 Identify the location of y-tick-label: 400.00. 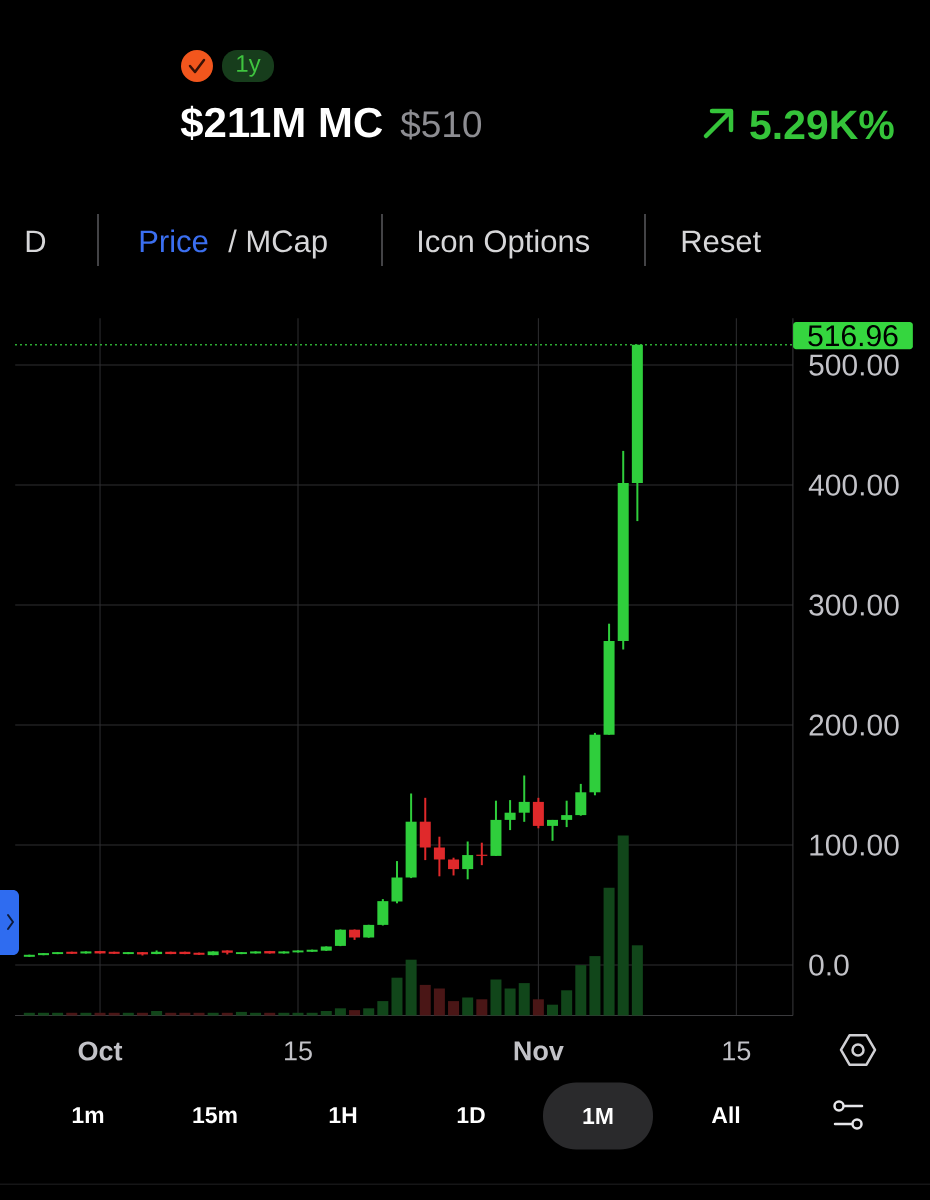
(853, 485).